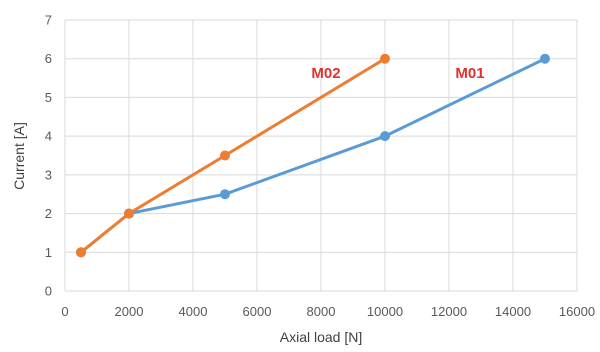 The image size is (600, 352). What do you see at coordinates (449, 311) in the screenshot?
I see `x-tick-label: 12000` at bounding box center [449, 311].